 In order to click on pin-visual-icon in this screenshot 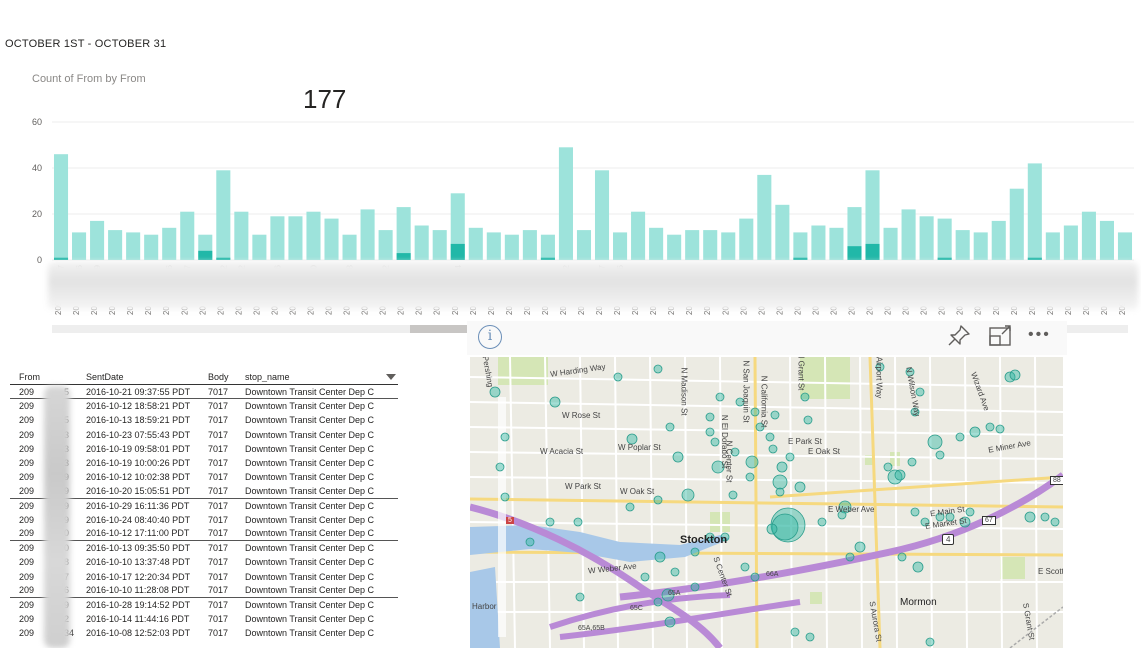, I will do `click(959, 336)`.